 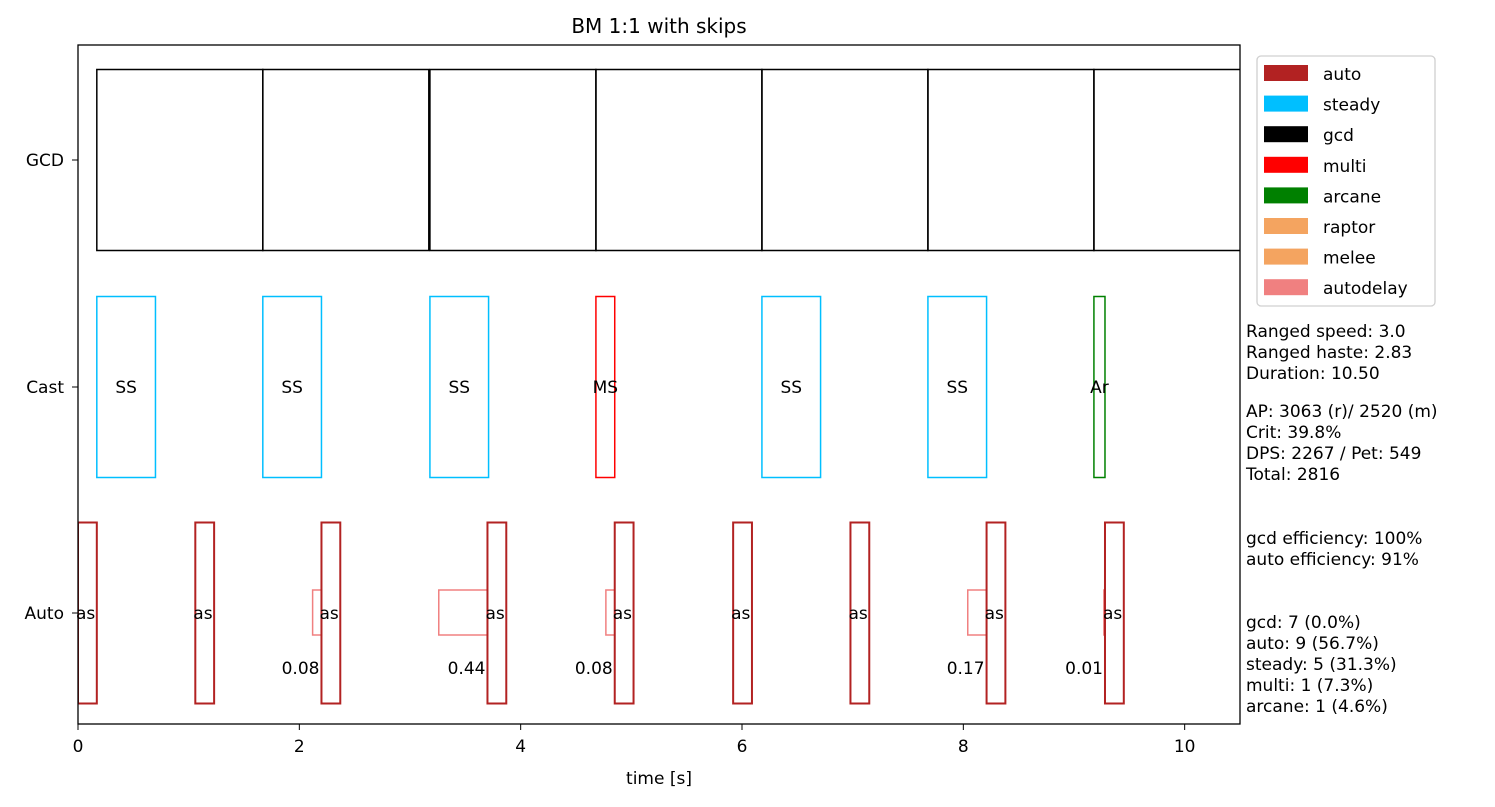 I want to click on legend-swatch-raptor, so click(x=1286, y=226).